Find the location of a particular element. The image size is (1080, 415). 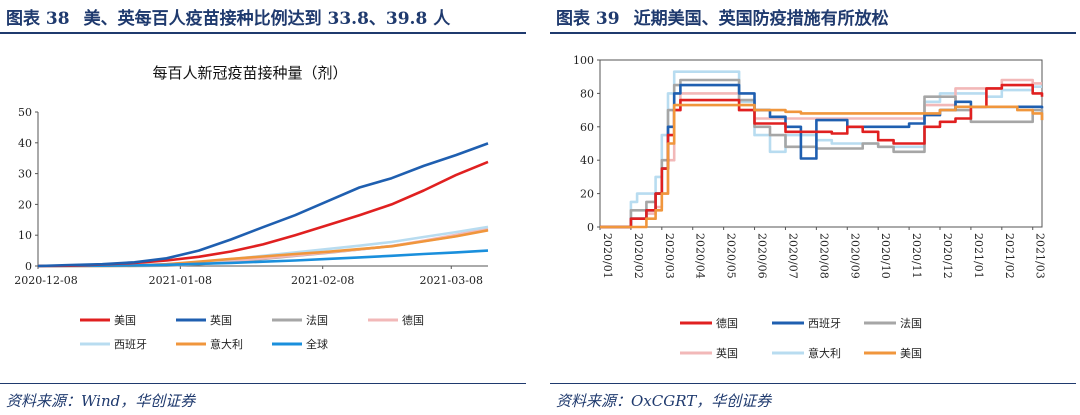

x-tick-label: 2021-03-08 is located at coordinates (451, 280).